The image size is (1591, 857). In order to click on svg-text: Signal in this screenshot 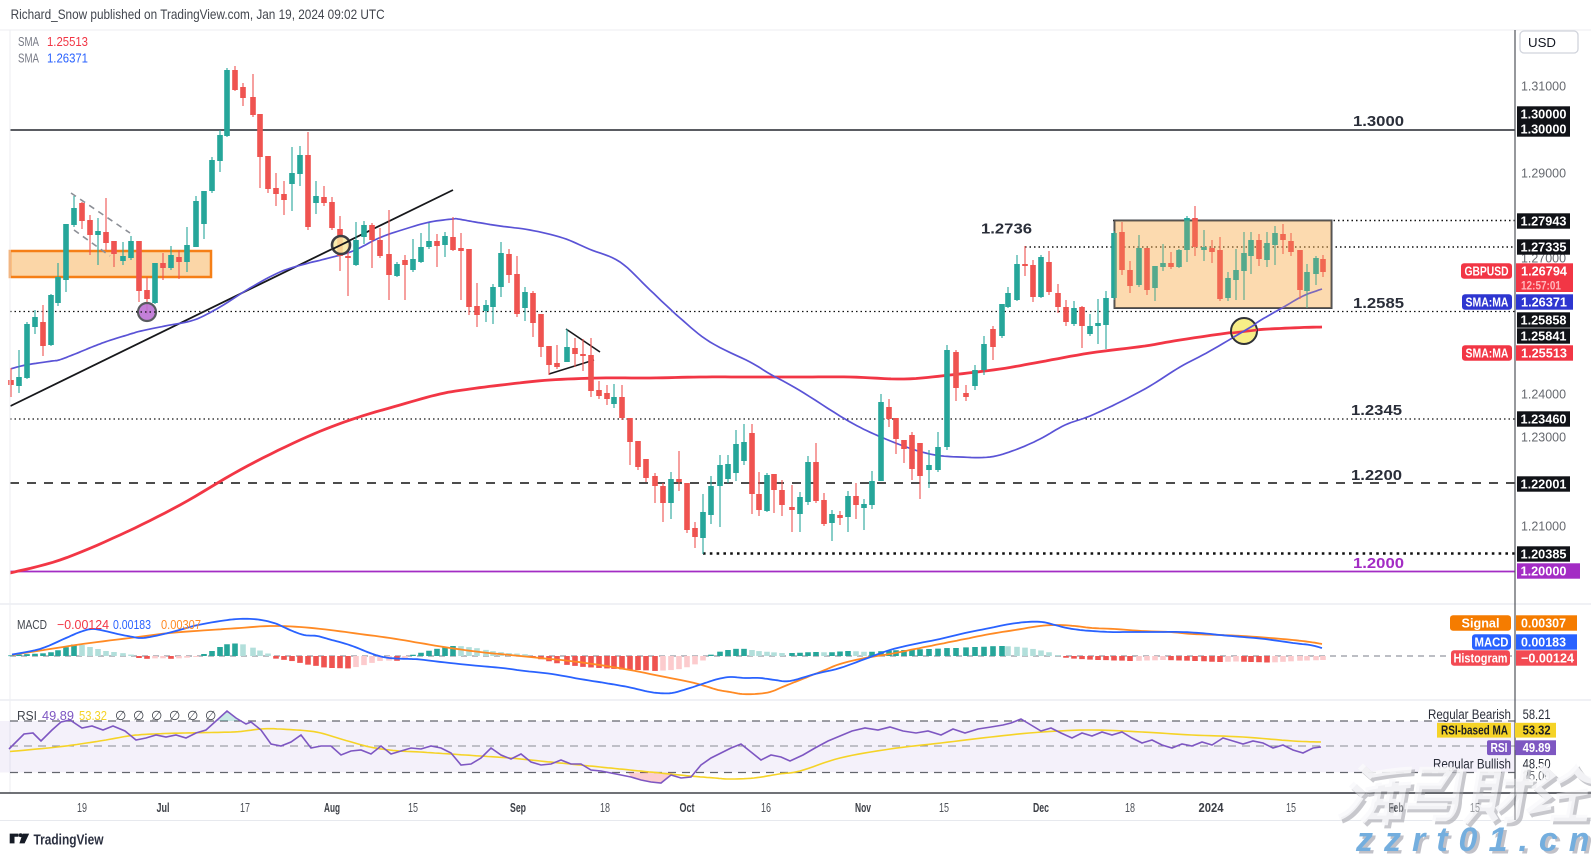, I will do `click(1481, 624)`.